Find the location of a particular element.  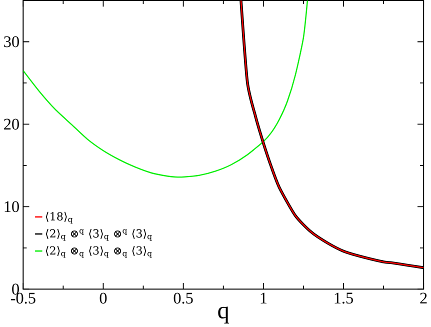

y-tick-label: 10 is located at coordinates (11, 206).